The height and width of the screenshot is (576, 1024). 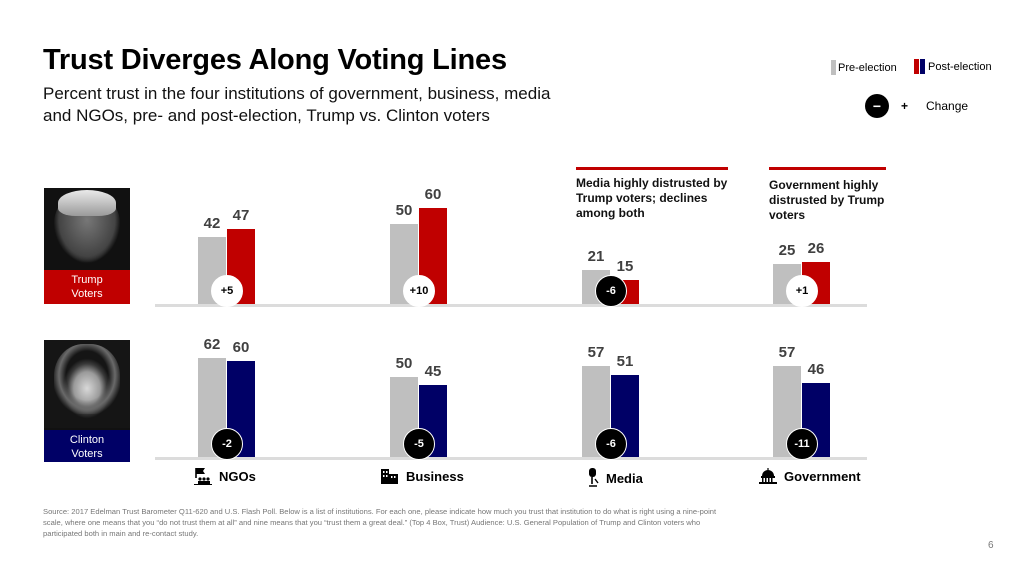 What do you see at coordinates (87, 280) in the screenshot?
I see `trump-label-line1: Trump` at bounding box center [87, 280].